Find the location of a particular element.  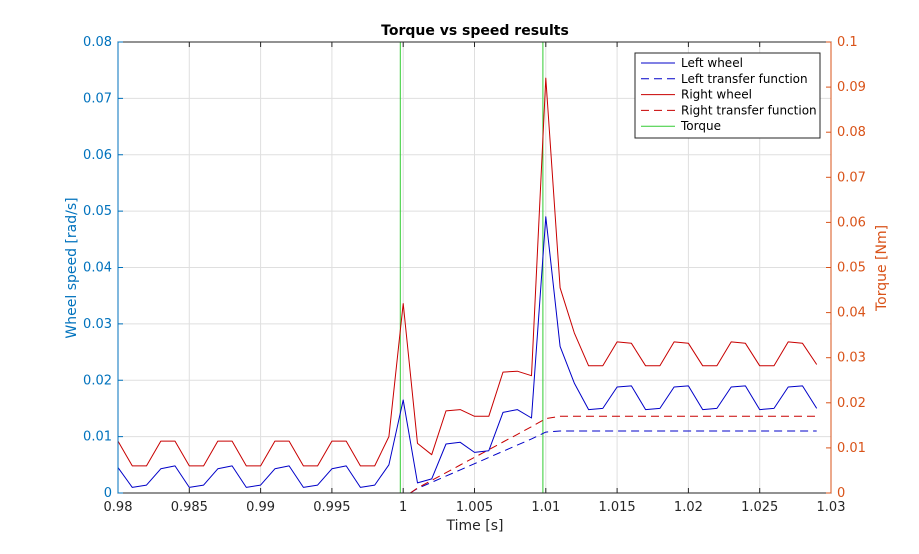

y-left-tick-label: 0.03 is located at coordinates (97, 324).